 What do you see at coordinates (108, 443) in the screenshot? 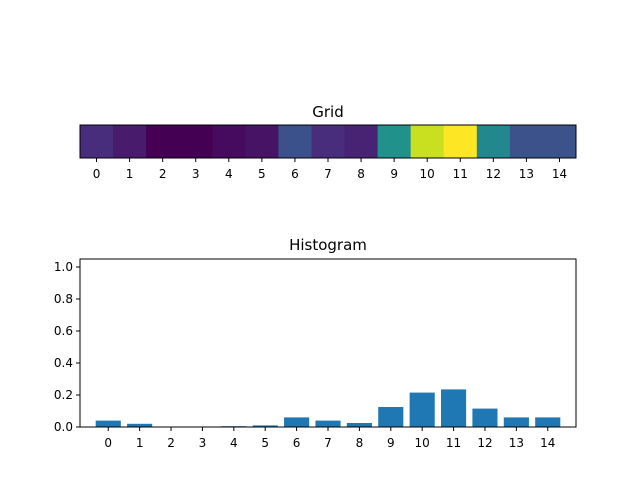
I see `histogram-x-tick-label: 0` at bounding box center [108, 443].